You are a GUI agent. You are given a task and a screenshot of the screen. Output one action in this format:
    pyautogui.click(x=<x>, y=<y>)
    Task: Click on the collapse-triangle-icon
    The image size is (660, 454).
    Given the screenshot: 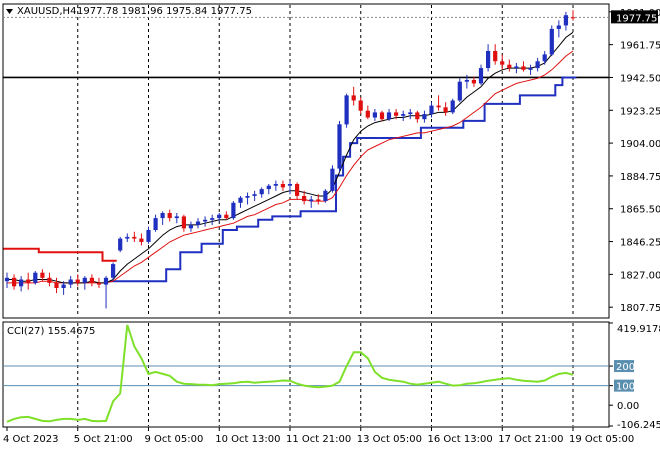 What is the action you would take?
    pyautogui.click(x=9, y=11)
    